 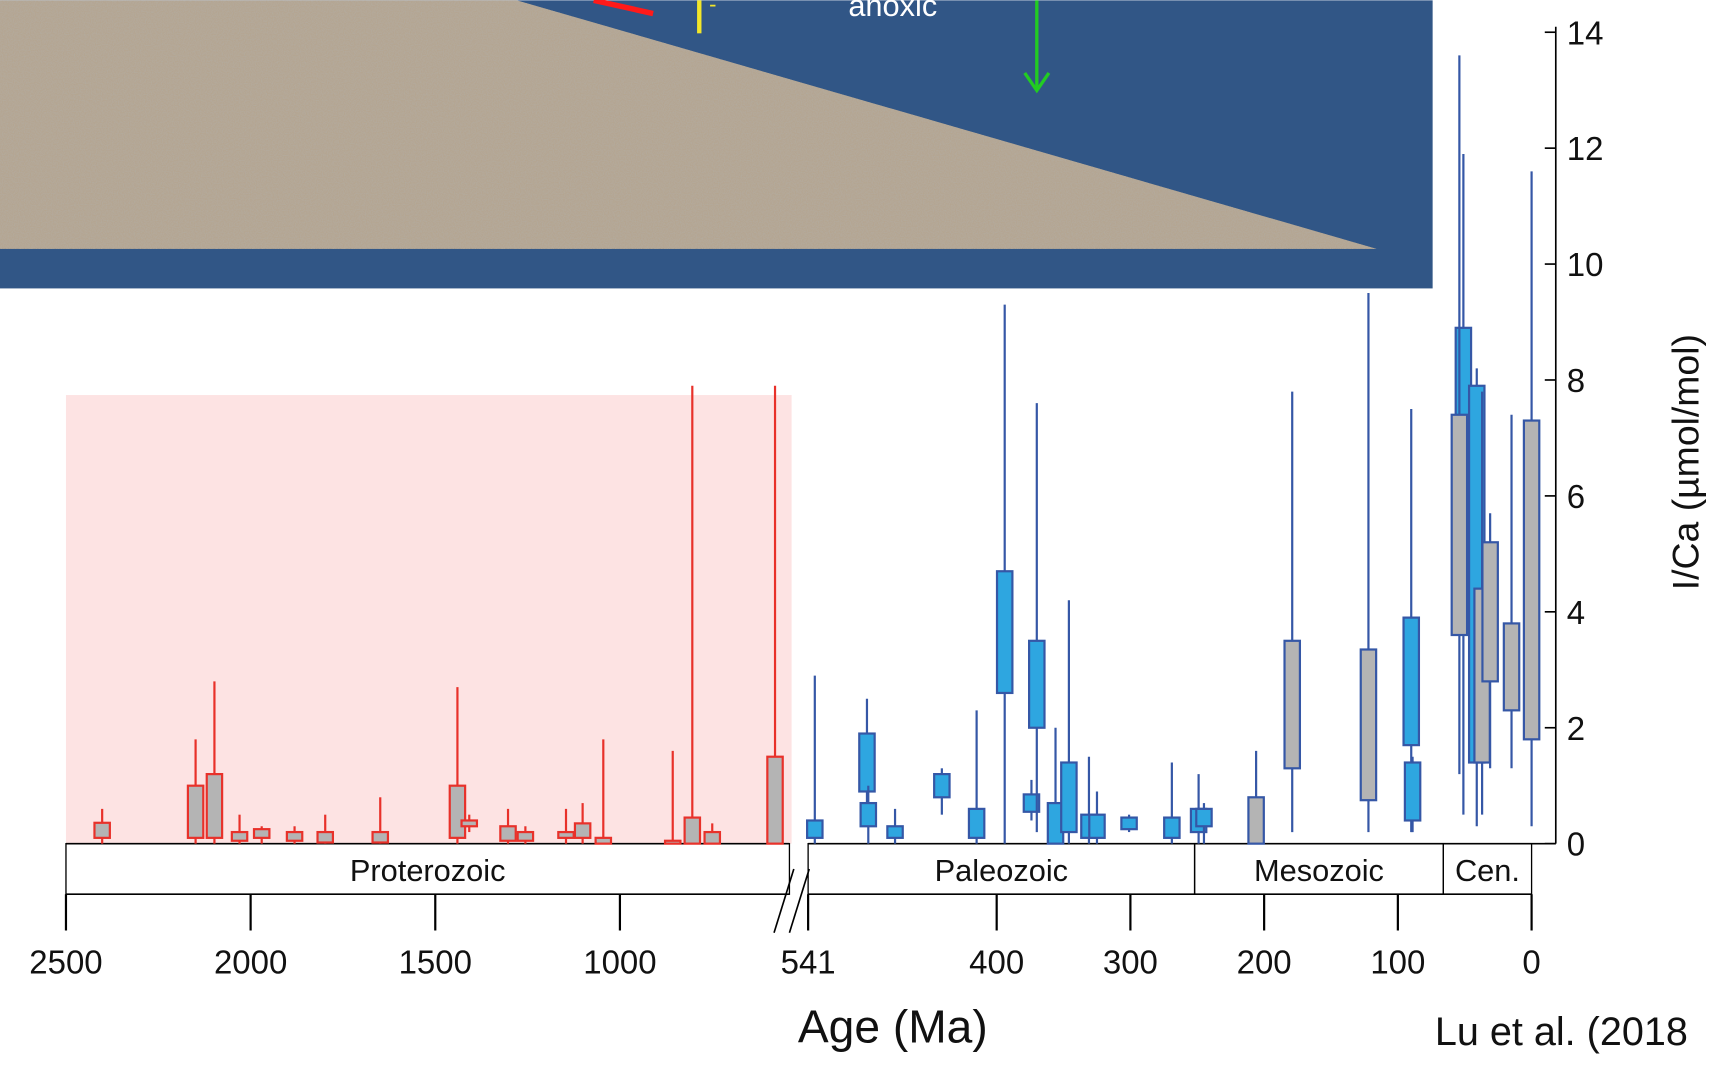 What do you see at coordinates (1576, 728) in the screenshot?
I see `y-tick-label: 2` at bounding box center [1576, 728].